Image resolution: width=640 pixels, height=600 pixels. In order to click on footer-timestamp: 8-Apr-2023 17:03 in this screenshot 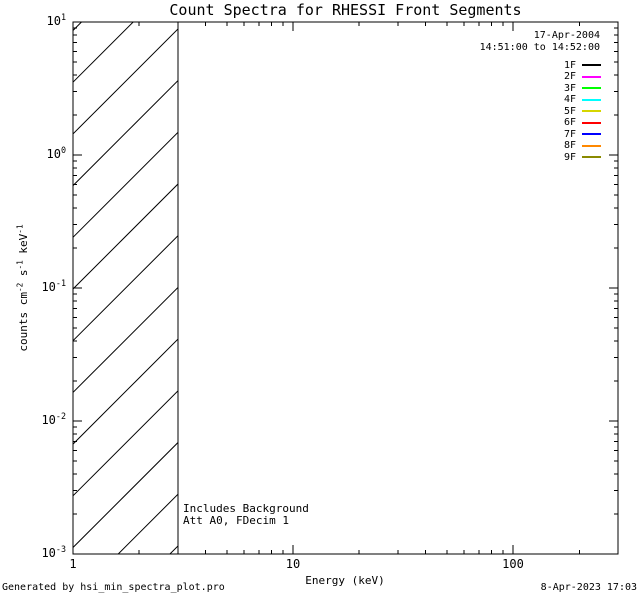, I will do `click(588, 587)`.